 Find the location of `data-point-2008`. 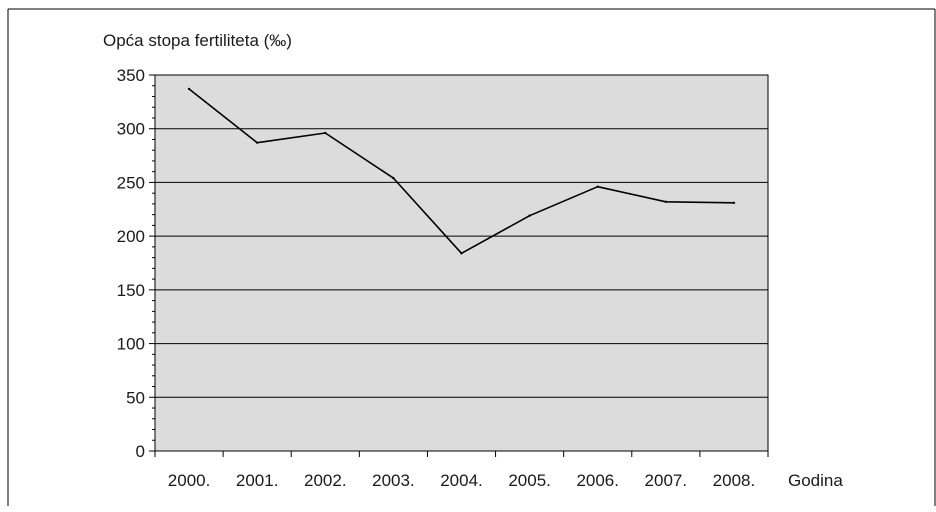

data-point-2008 is located at coordinates (734, 203).